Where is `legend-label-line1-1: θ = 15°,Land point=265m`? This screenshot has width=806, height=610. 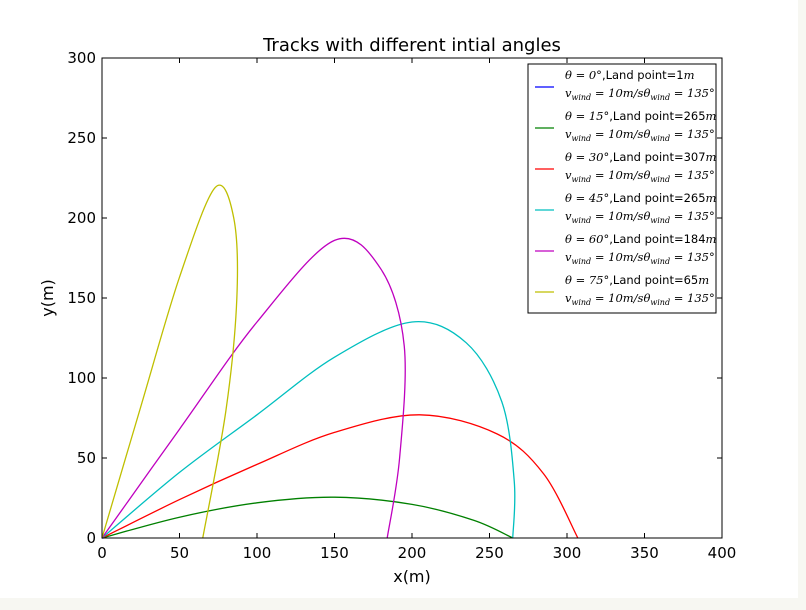
legend-label-line1-1: θ = 15°,Land point=265m is located at coordinates (641, 116).